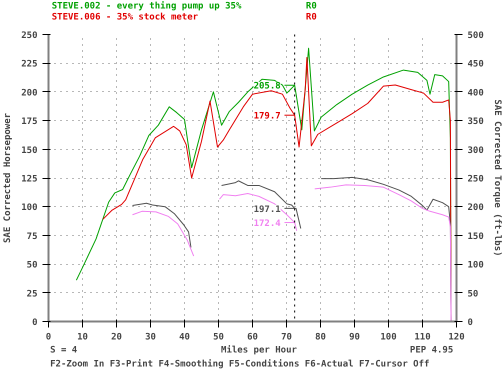 This screenshot has width=504, height=378. What do you see at coordinates (29, 93) in the screenshot?
I see `y-tick-label: 200` at bounding box center [29, 93].